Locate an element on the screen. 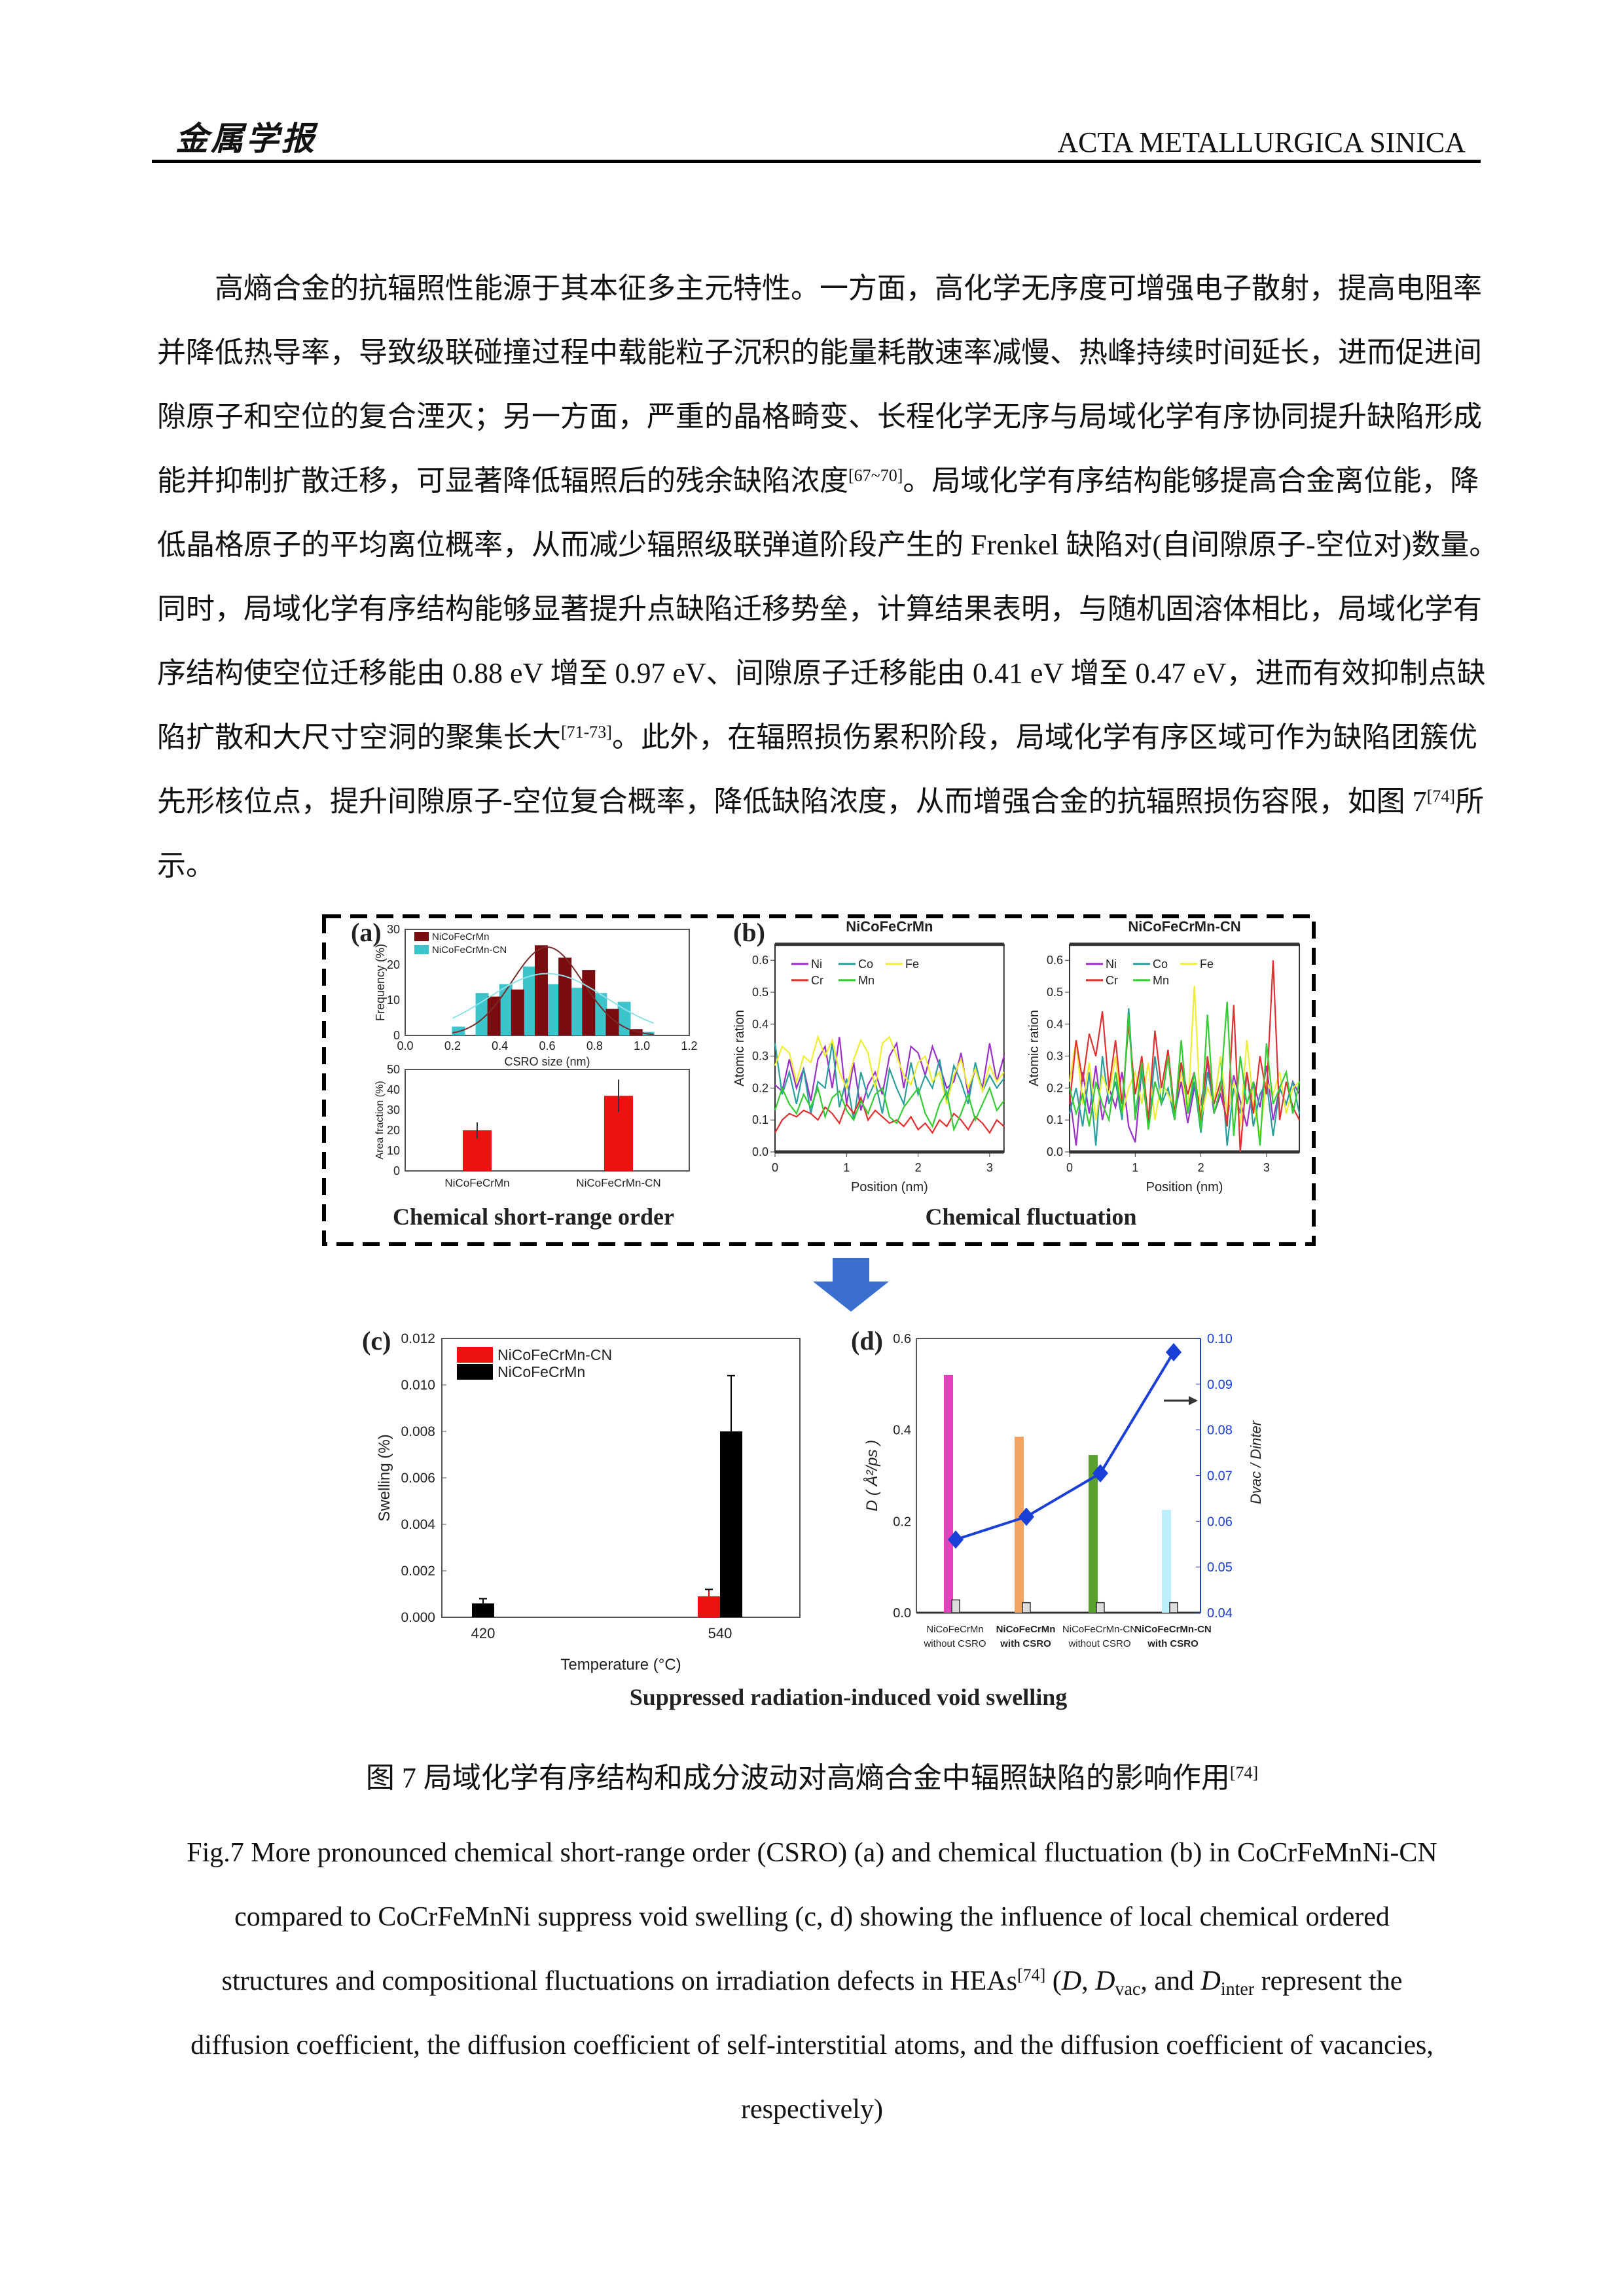  y-tick-label: 0.4 is located at coordinates (760, 1024).